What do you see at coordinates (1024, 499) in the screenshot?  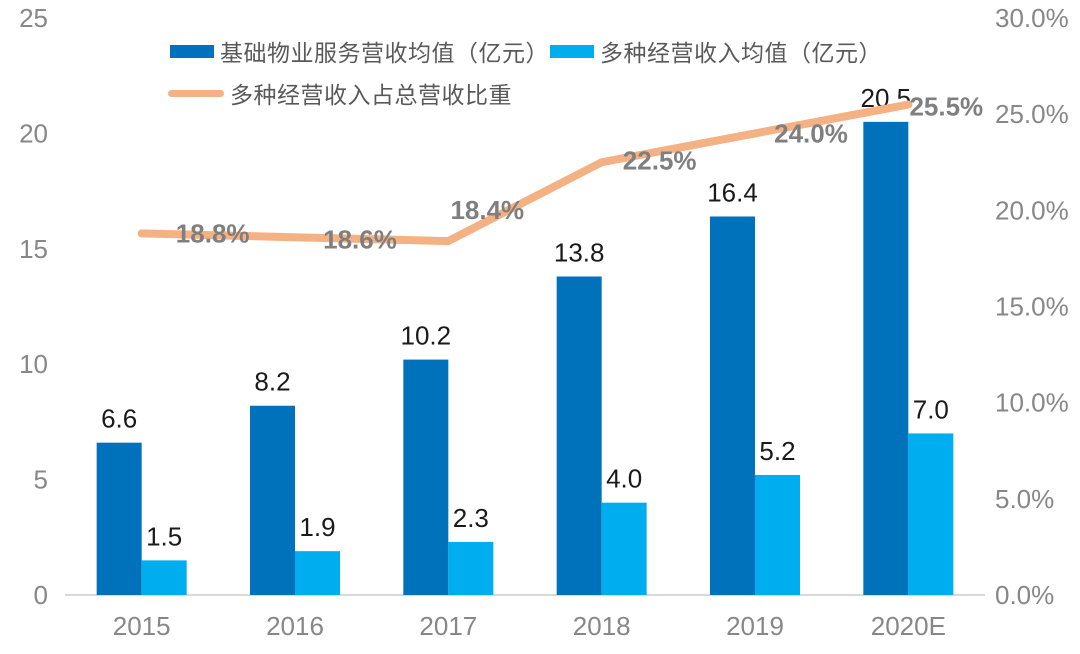 I see `right-axis-tick-5.0%: 5.0%` at bounding box center [1024, 499].